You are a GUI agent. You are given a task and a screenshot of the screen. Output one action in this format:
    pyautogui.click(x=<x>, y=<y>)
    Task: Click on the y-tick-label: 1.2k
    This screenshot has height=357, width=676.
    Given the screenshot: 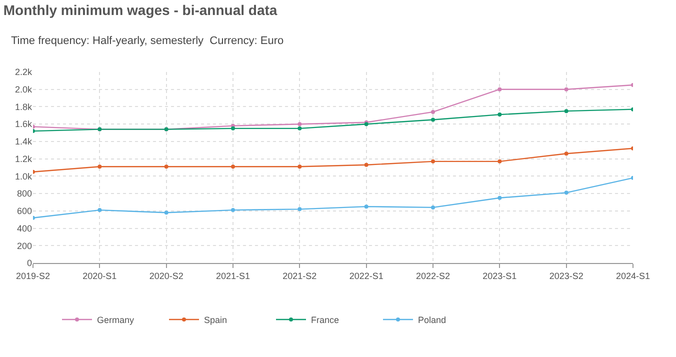 What is the action you would take?
    pyautogui.click(x=23, y=159)
    